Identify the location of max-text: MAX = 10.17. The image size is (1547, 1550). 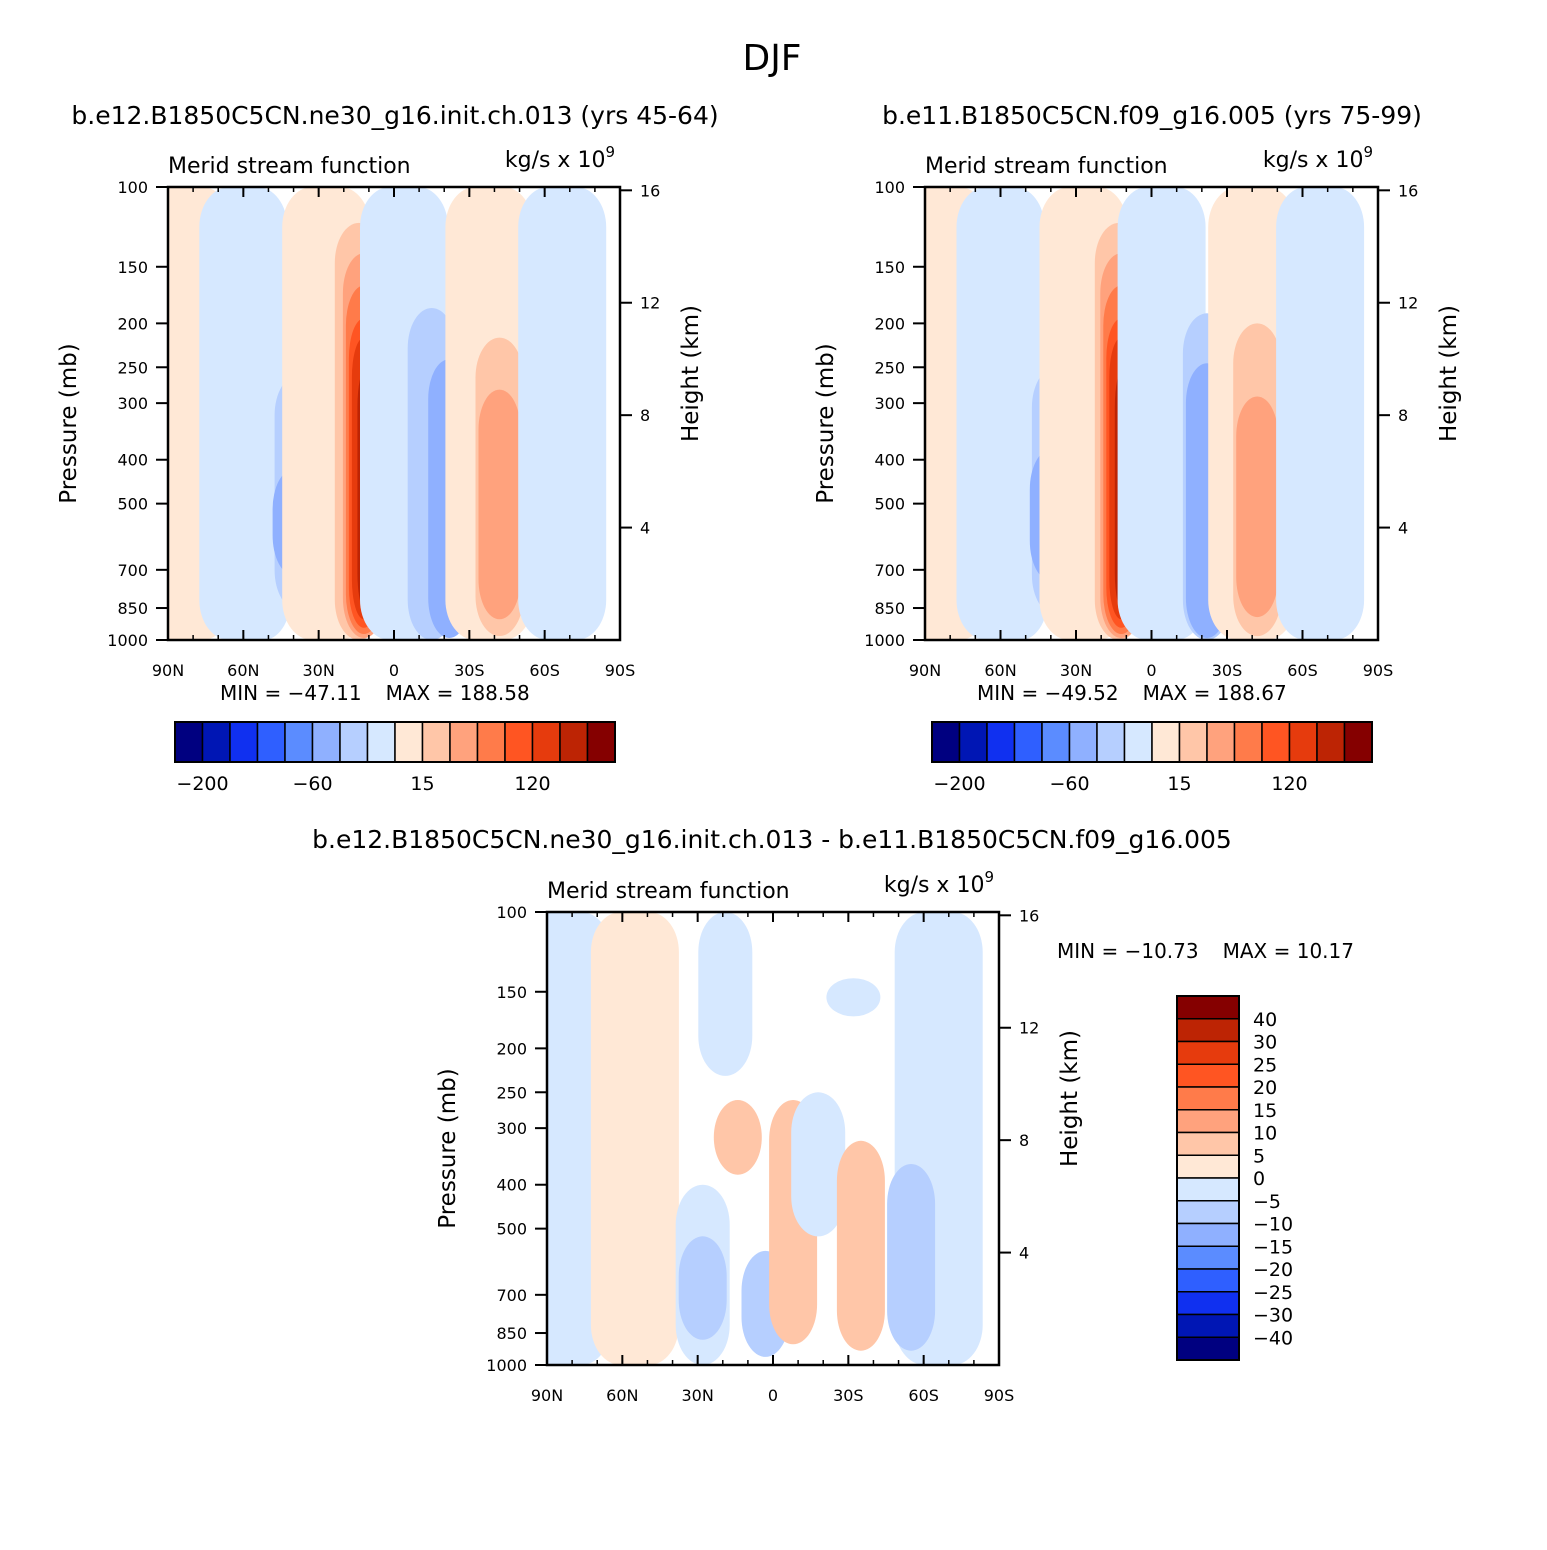
(1288, 951).